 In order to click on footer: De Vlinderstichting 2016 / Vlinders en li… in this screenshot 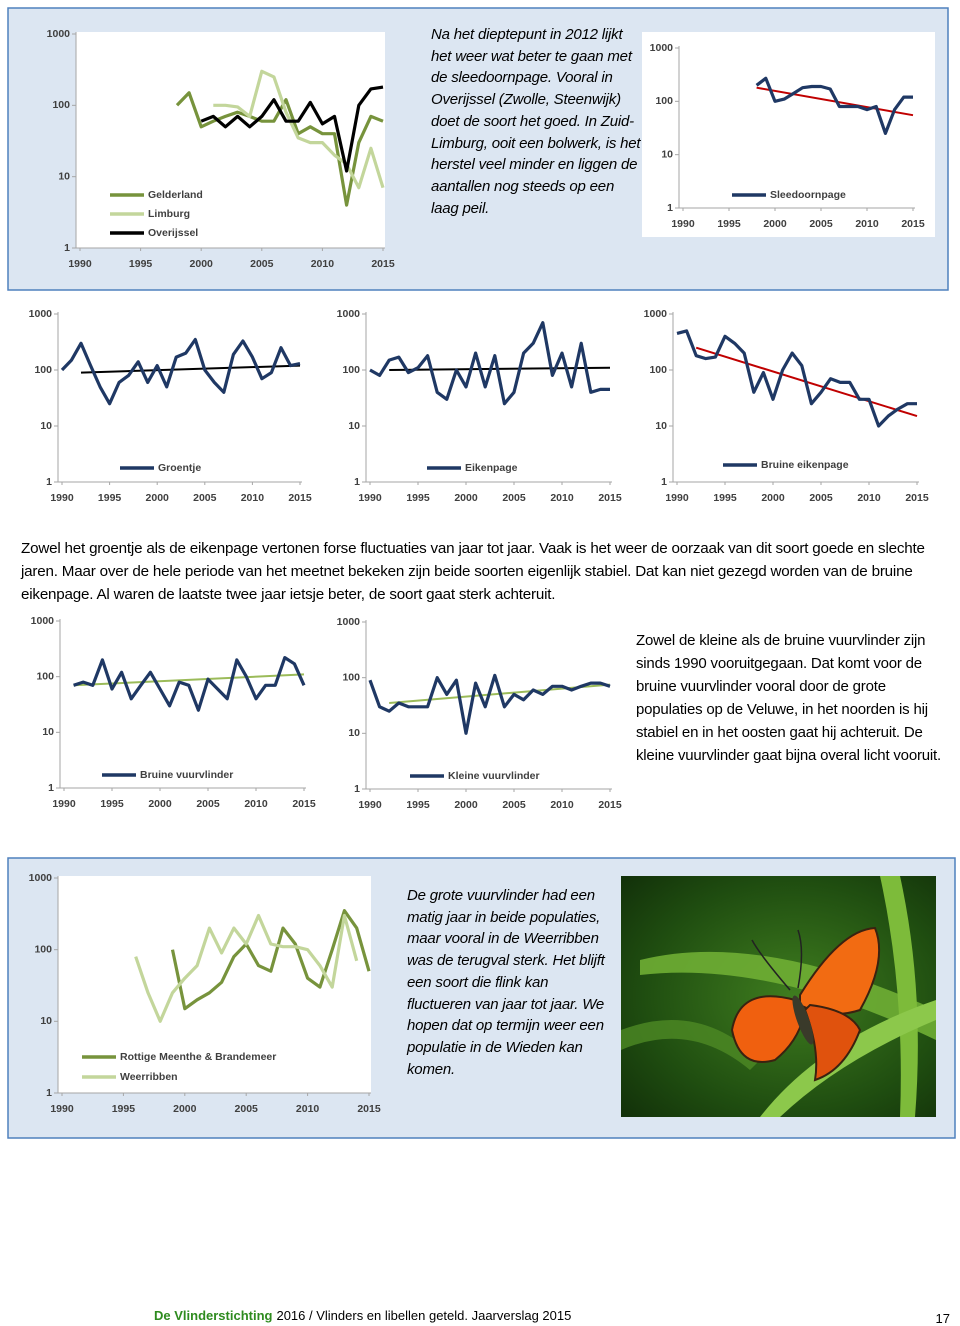, I will do `click(362, 1315)`.